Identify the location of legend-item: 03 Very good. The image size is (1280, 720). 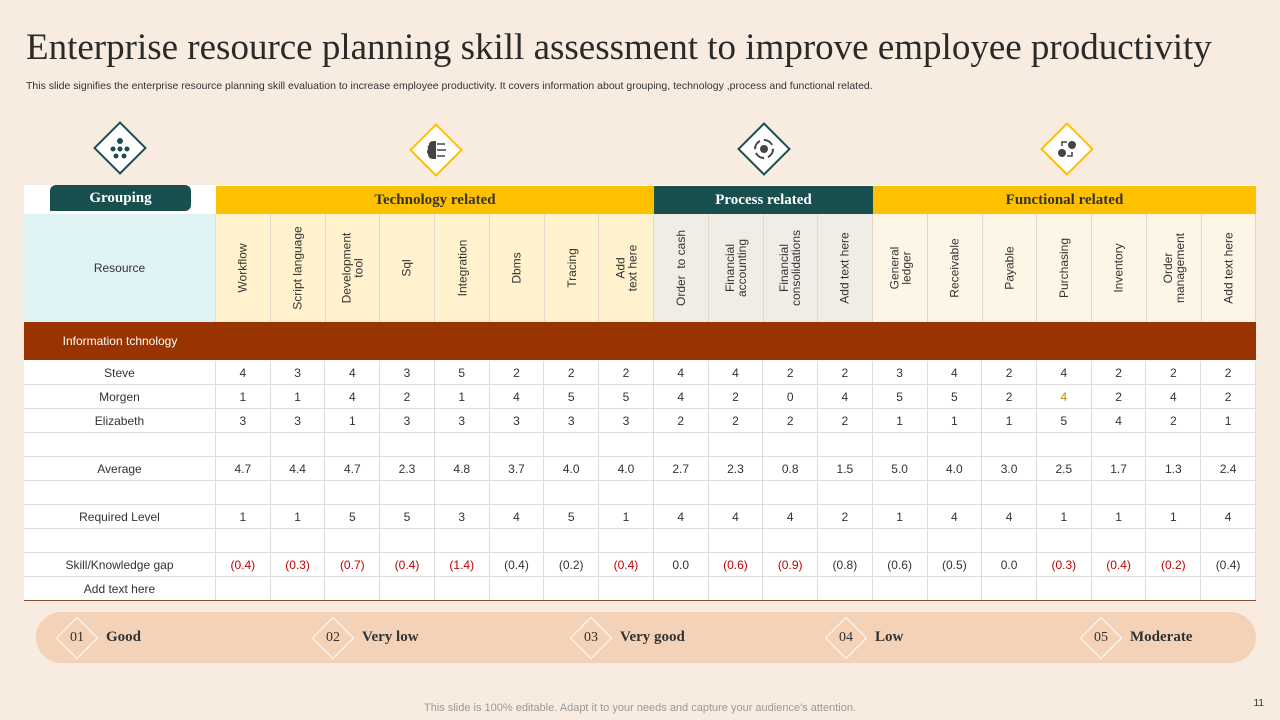
(627, 637).